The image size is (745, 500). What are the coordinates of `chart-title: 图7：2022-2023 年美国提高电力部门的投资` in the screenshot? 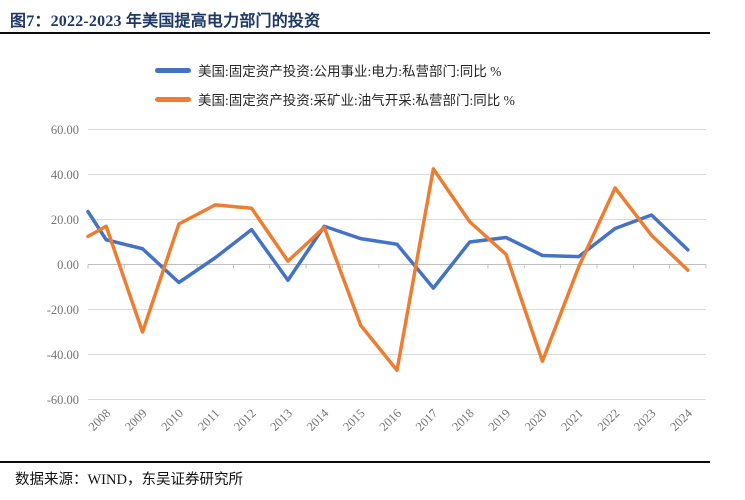 It's located at (165, 21).